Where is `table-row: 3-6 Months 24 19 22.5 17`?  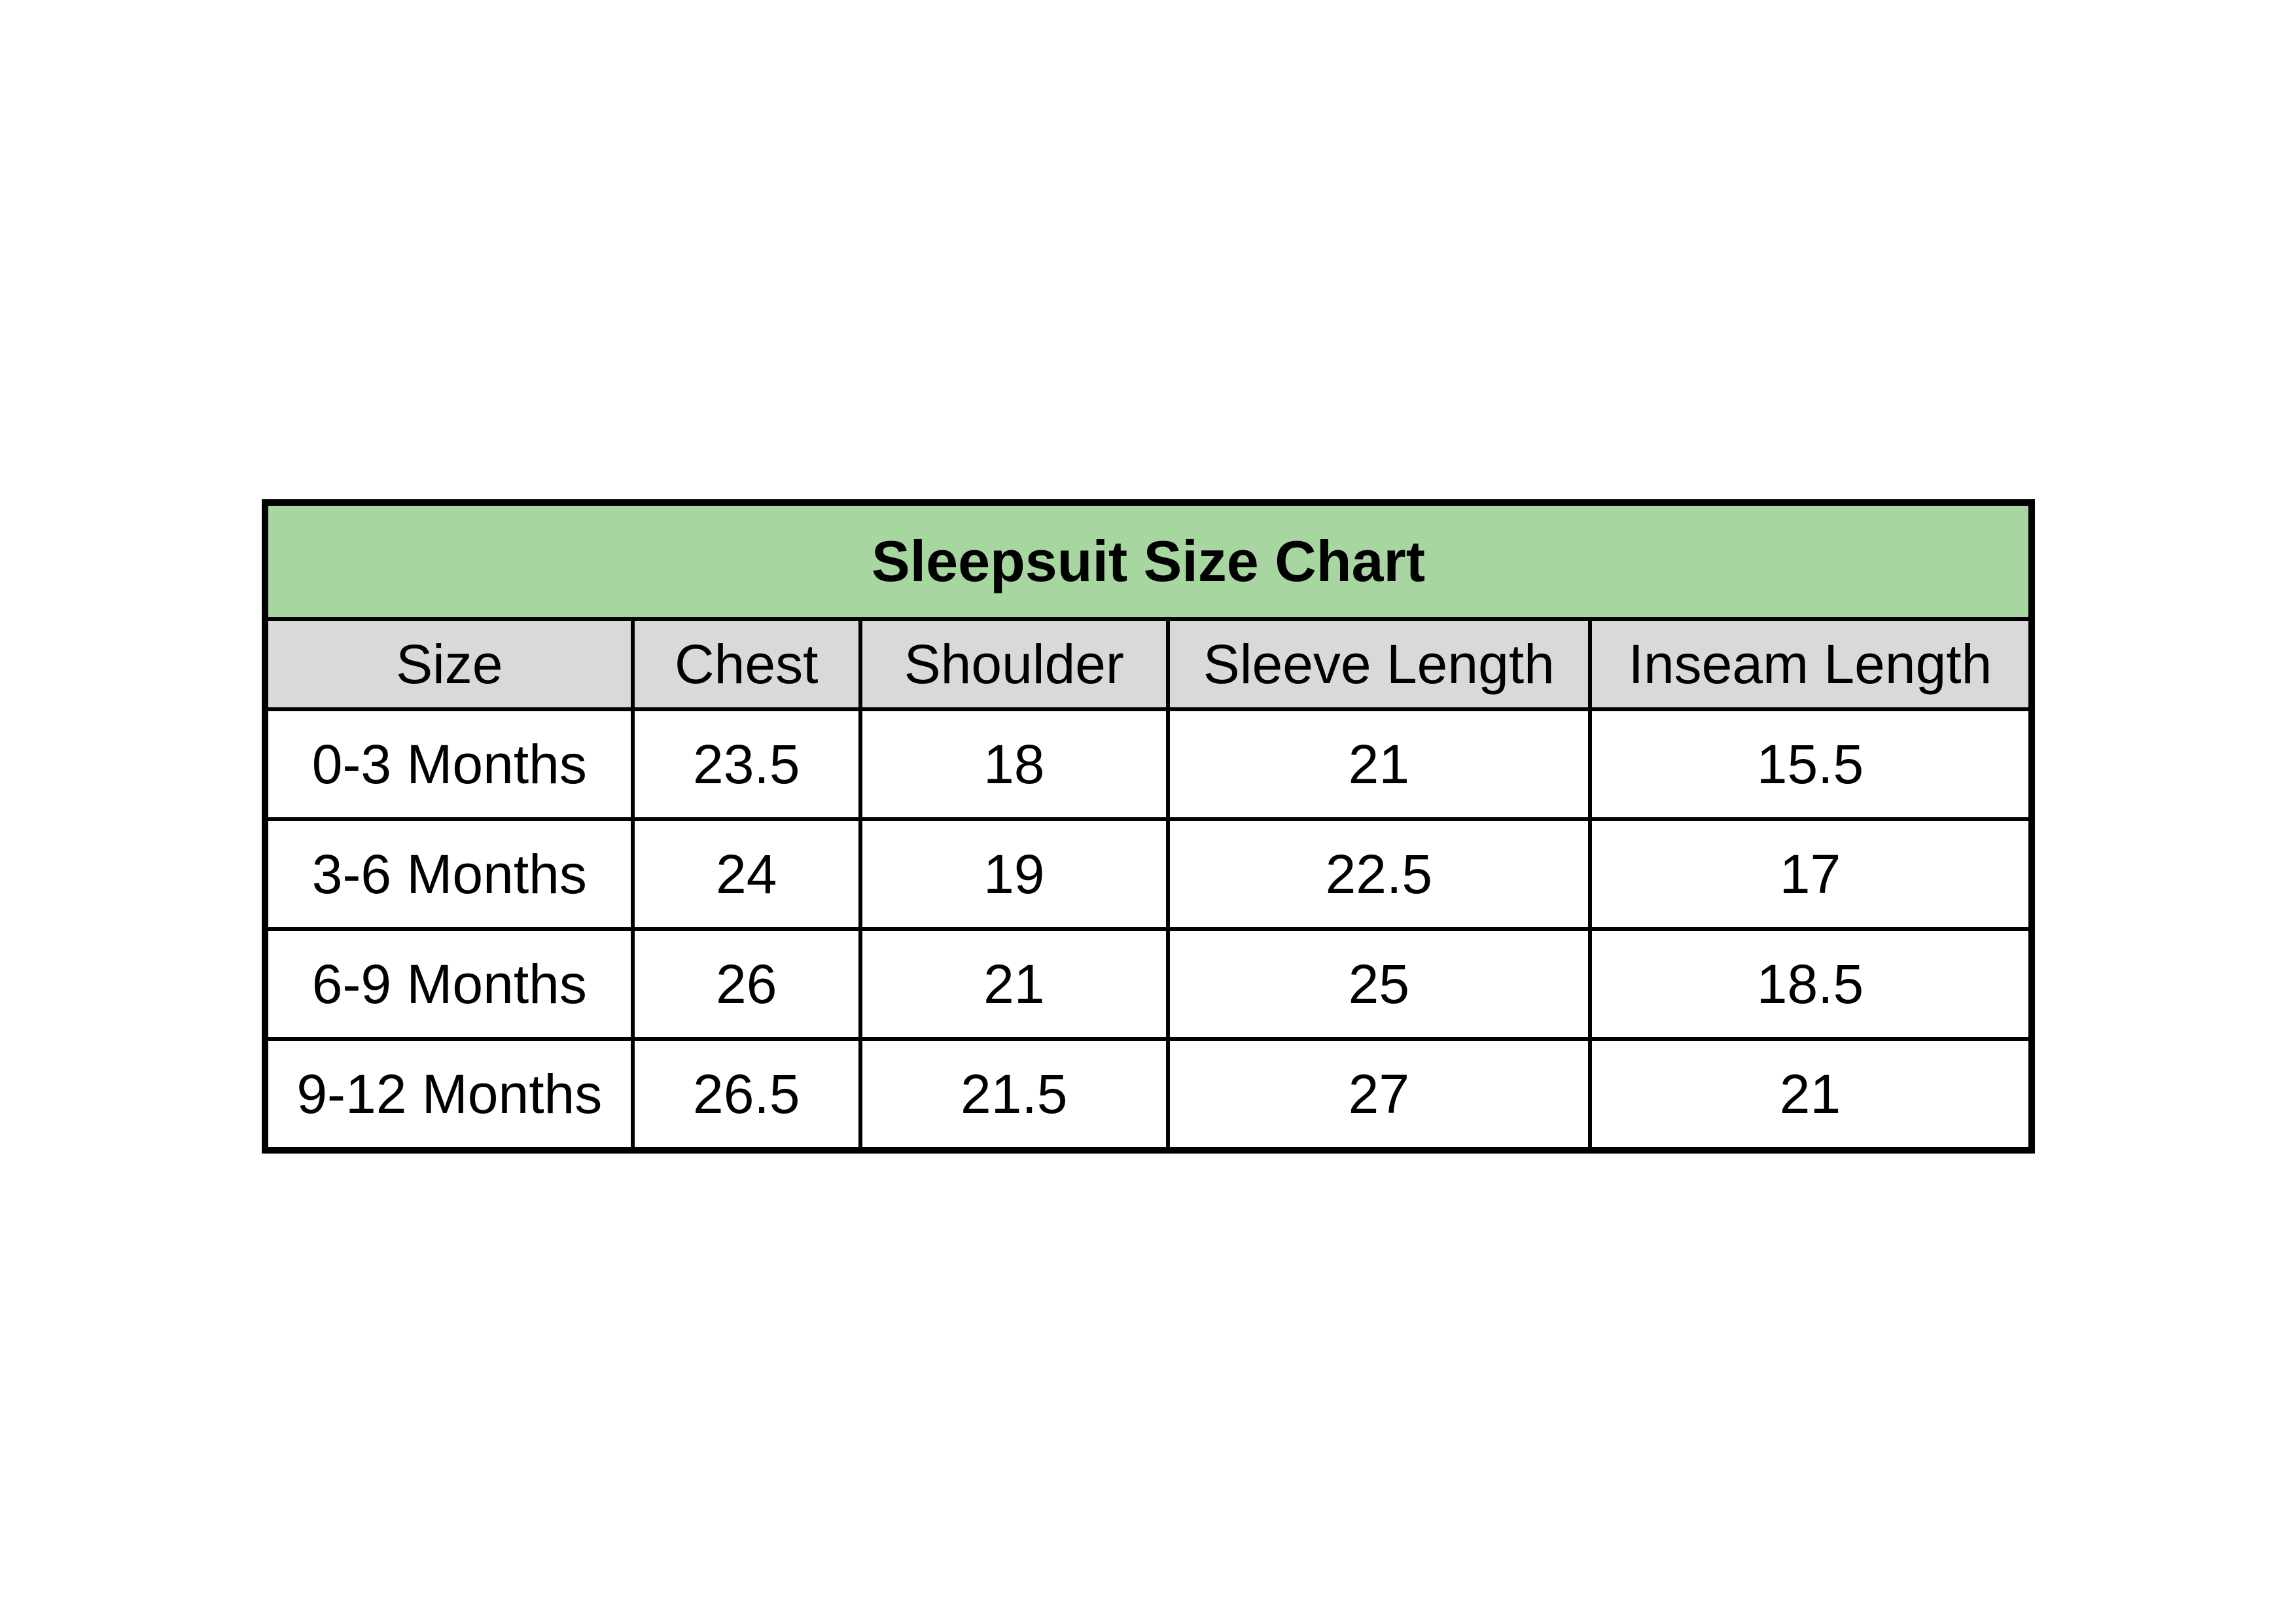
table-row: 3-6 Months 24 19 22.5 17 is located at coordinates (1148, 874).